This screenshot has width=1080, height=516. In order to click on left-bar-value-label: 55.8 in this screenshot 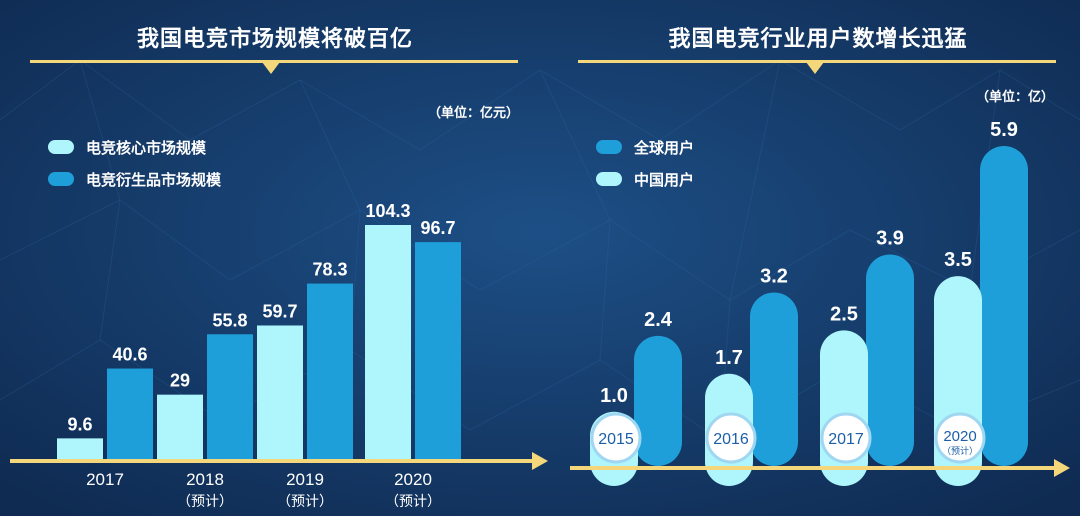, I will do `click(229, 320)`.